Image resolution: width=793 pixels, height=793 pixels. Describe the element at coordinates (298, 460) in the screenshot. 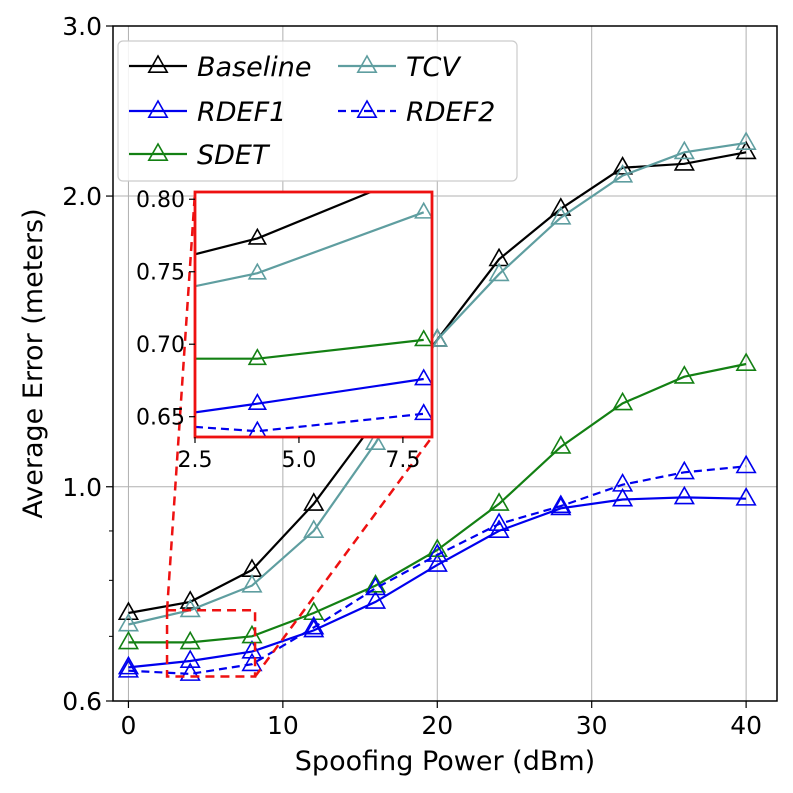

I see `inset-x-tick-label: 5.0` at that location.